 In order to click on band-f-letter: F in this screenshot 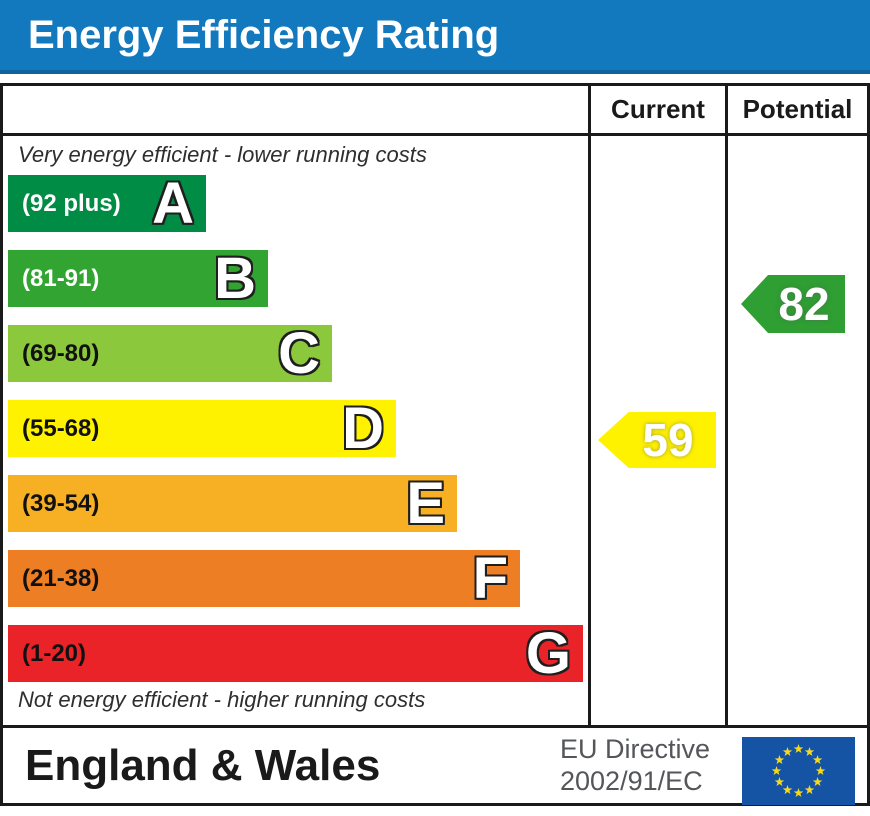, I will do `click(490, 578)`.